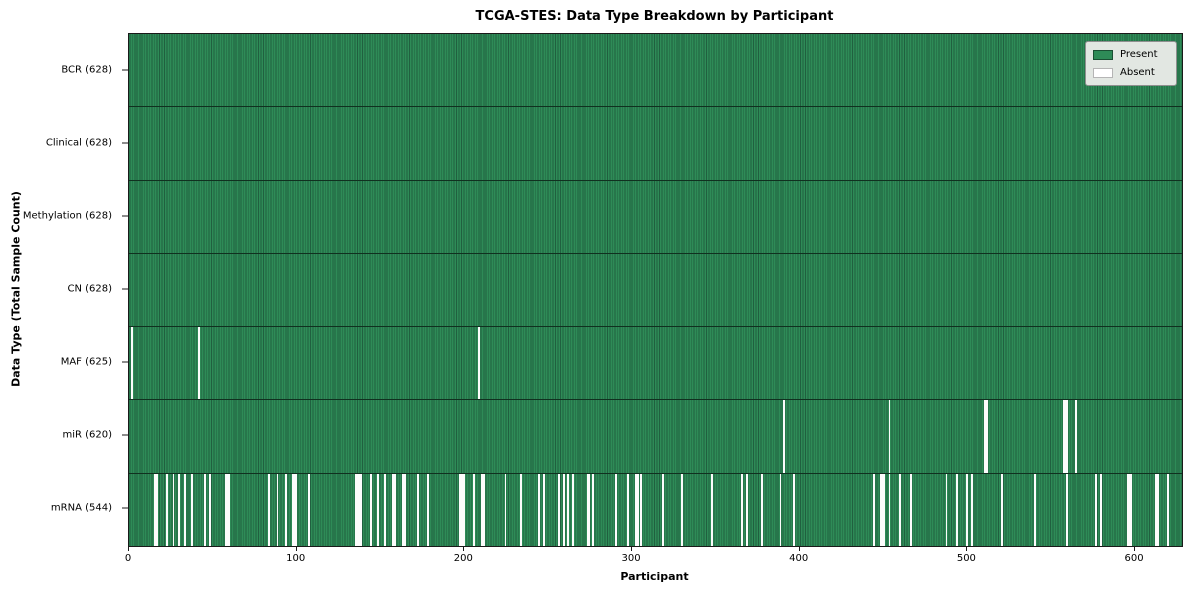 This screenshot has width=1200, height=600. I want to click on xtick-label-300: 300, so click(631, 558).